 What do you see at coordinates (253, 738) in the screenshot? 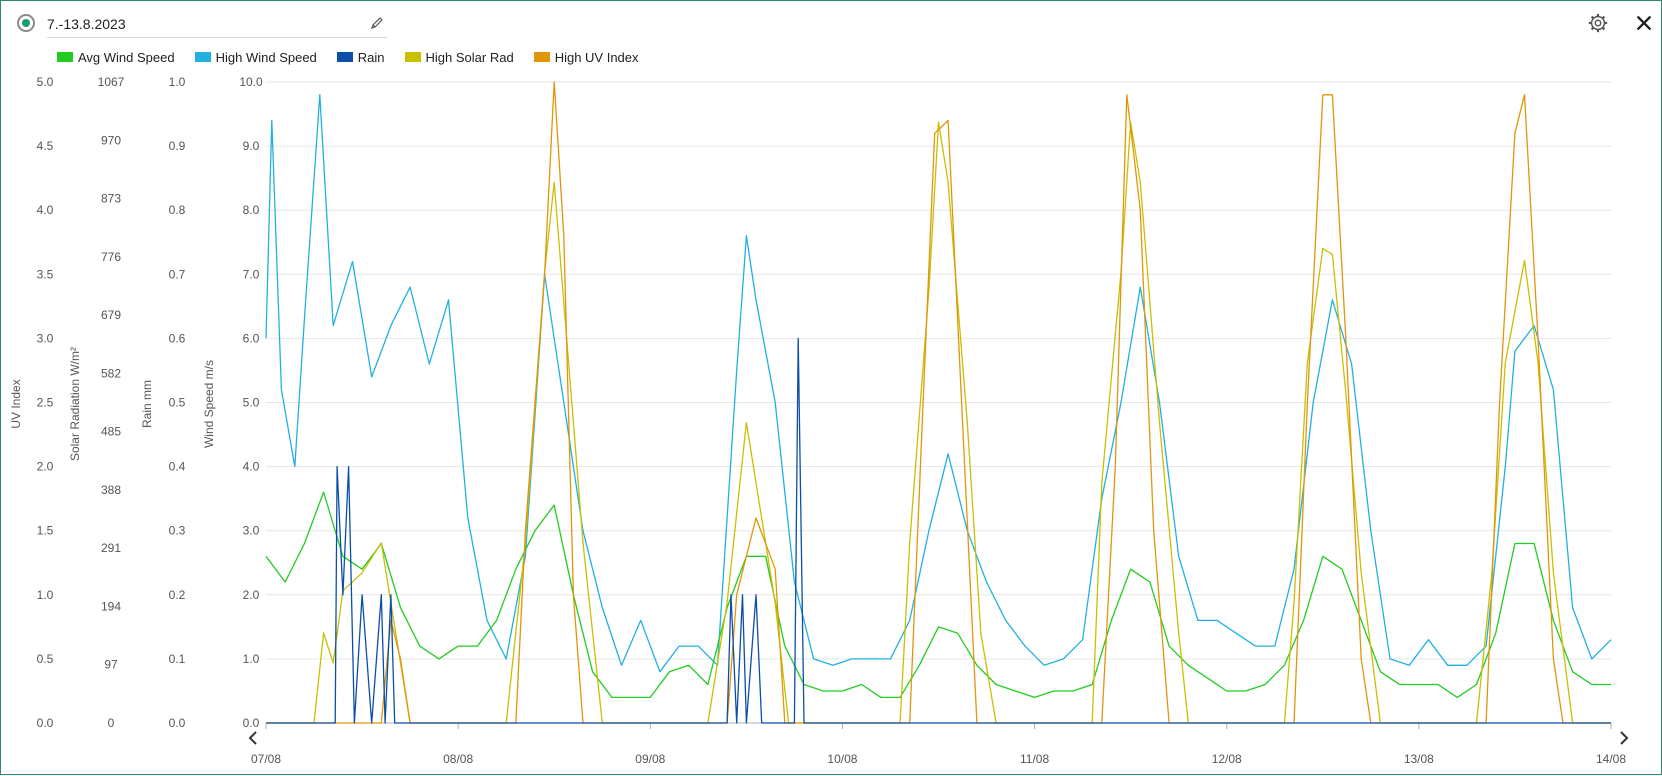
I see `chevron-left-icon` at bounding box center [253, 738].